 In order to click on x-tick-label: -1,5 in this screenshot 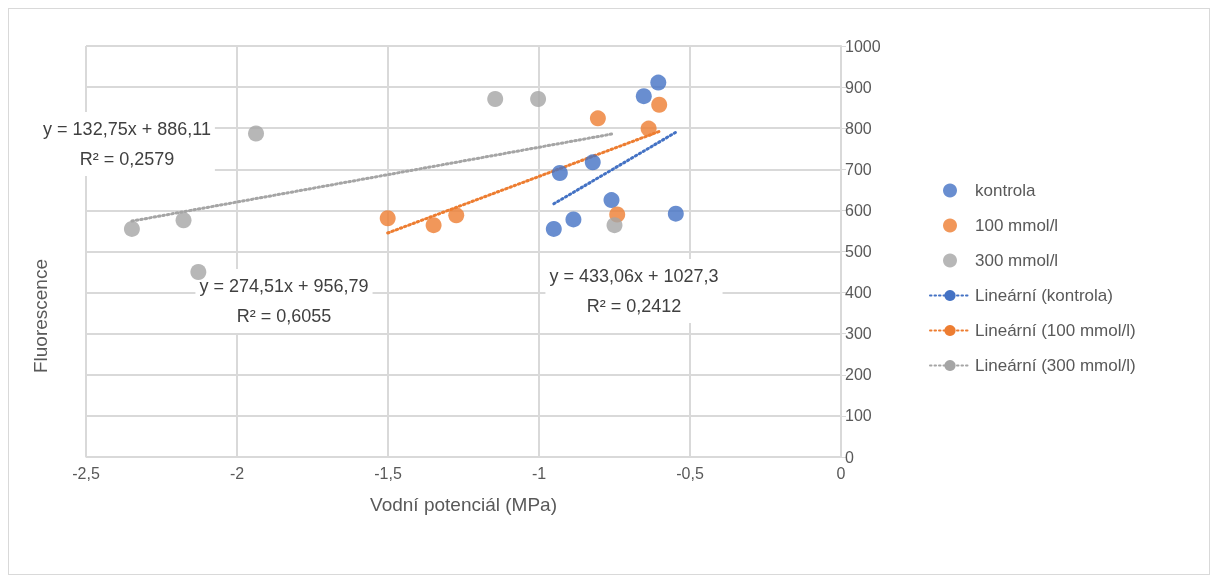, I will do `click(388, 473)`.